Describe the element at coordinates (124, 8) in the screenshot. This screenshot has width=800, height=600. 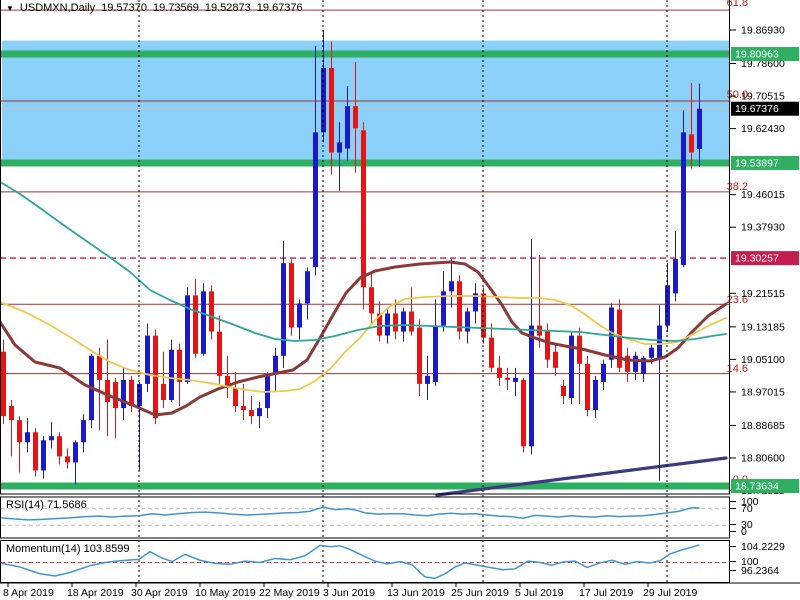
I see `ohlc-open: 19.57370` at that location.